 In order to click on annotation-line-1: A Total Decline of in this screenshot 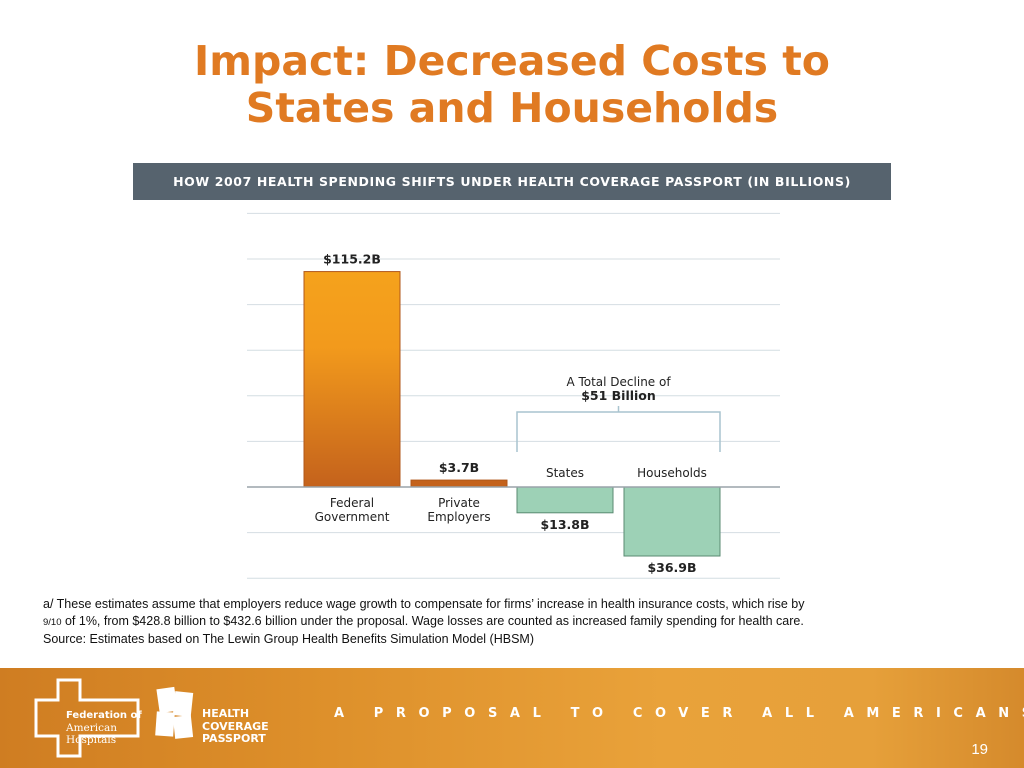, I will do `click(618, 382)`.